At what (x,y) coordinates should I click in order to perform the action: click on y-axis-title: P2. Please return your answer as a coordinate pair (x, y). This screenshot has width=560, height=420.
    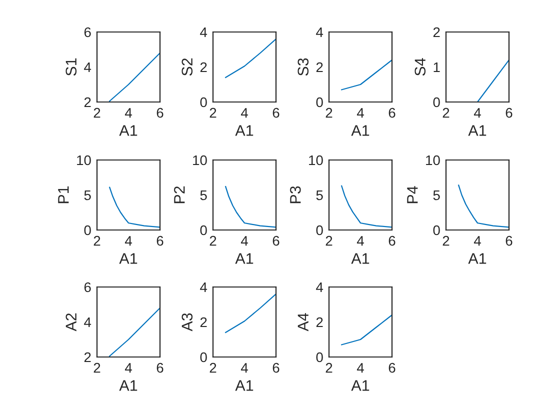
    Looking at the image, I should click on (179, 195).